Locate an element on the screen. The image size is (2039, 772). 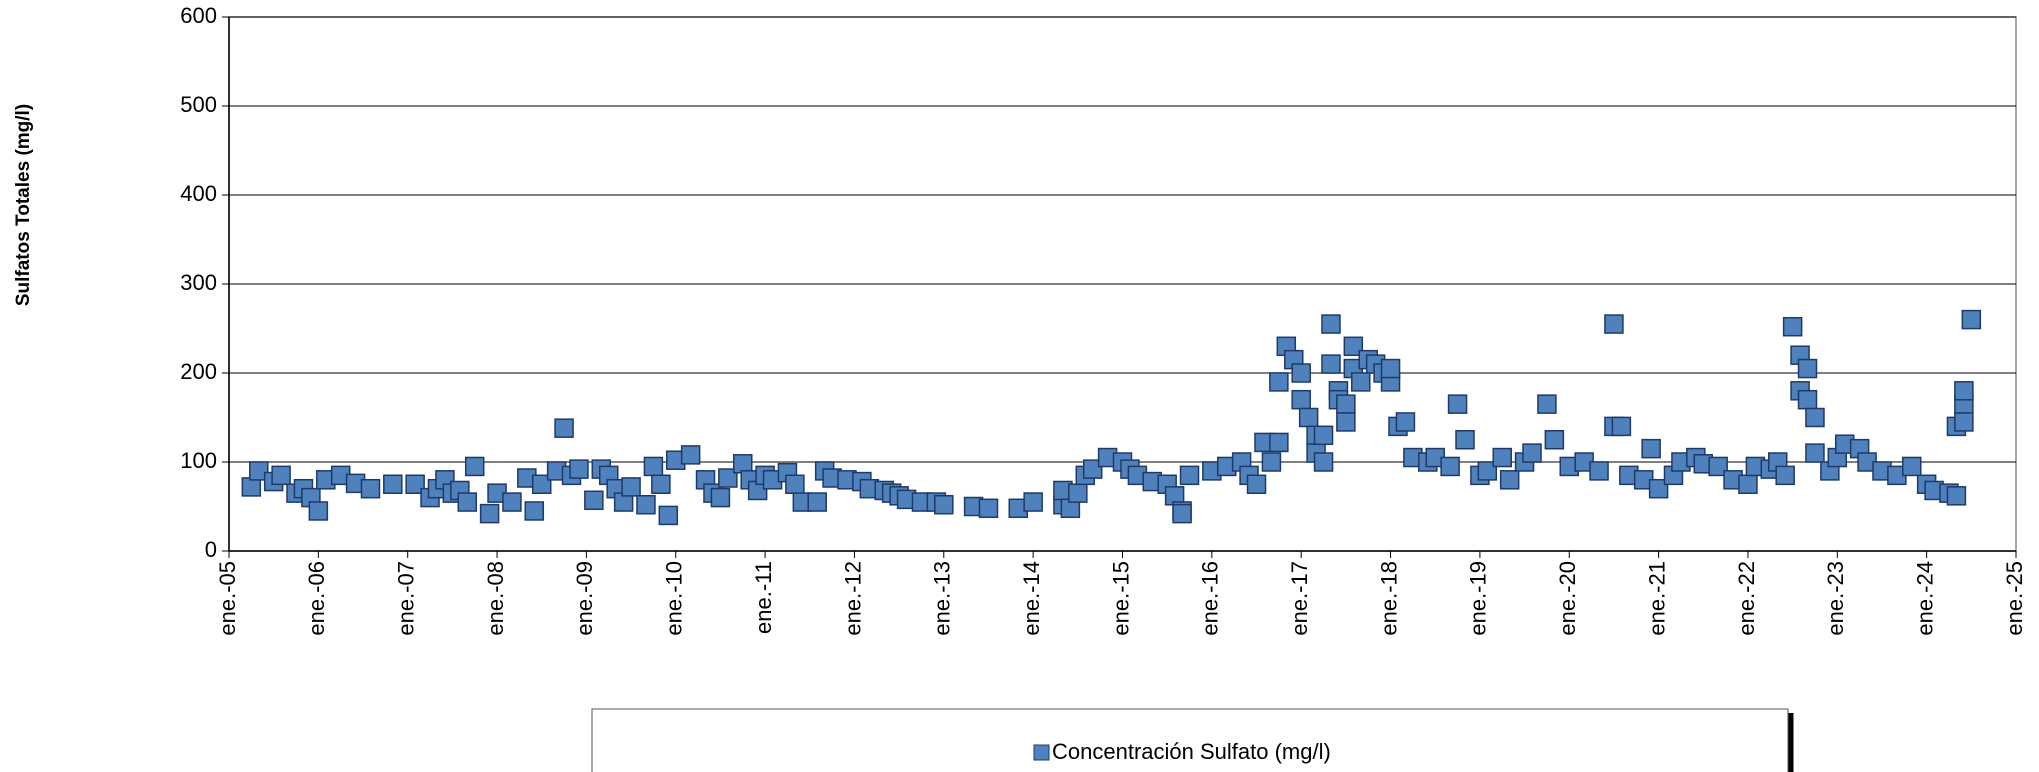
x-tick-label: ene.-20 is located at coordinates (1567, 598).